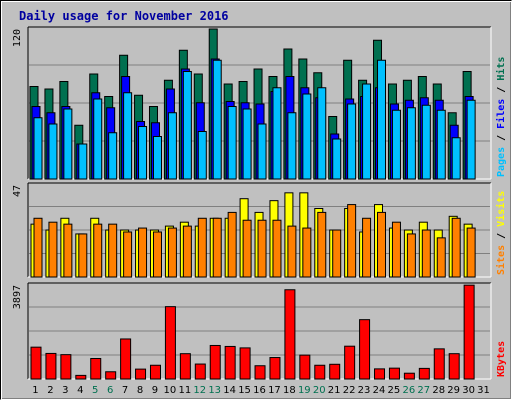  What do you see at coordinates (232, 244) in the screenshot?
I see `sites-bar-14-body` at bounding box center [232, 244].